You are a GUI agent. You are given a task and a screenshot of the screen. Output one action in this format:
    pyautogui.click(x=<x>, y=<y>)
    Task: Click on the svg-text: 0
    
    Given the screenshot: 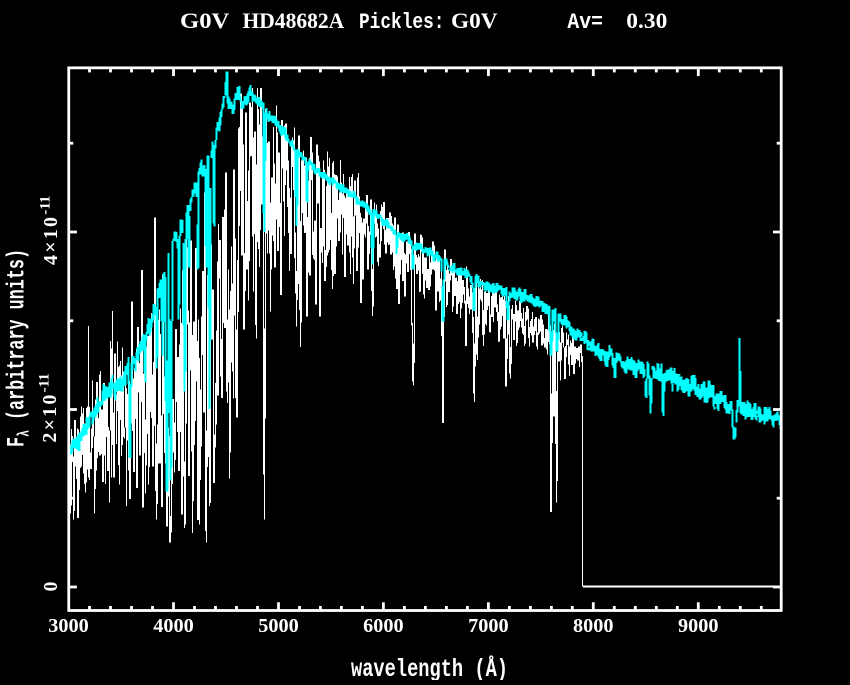 What is the action you would take?
    pyautogui.click(x=51, y=587)
    